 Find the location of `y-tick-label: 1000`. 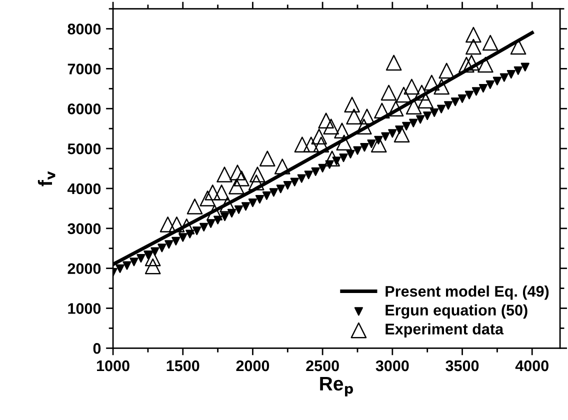

y-tick-label: 1000 is located at coordinates (84, 308).